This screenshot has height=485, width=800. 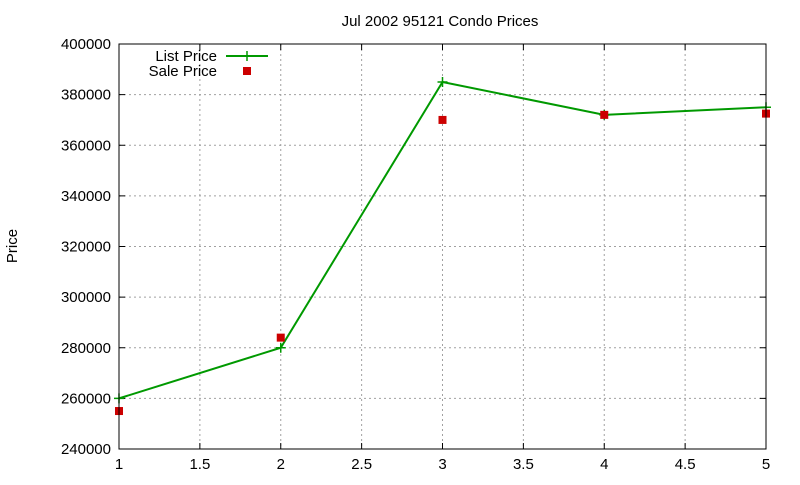 What do you see at coordinates (86, 398) in the screenshot?
I see `y-tick-label: 260000` at bounding box center [86, 398].